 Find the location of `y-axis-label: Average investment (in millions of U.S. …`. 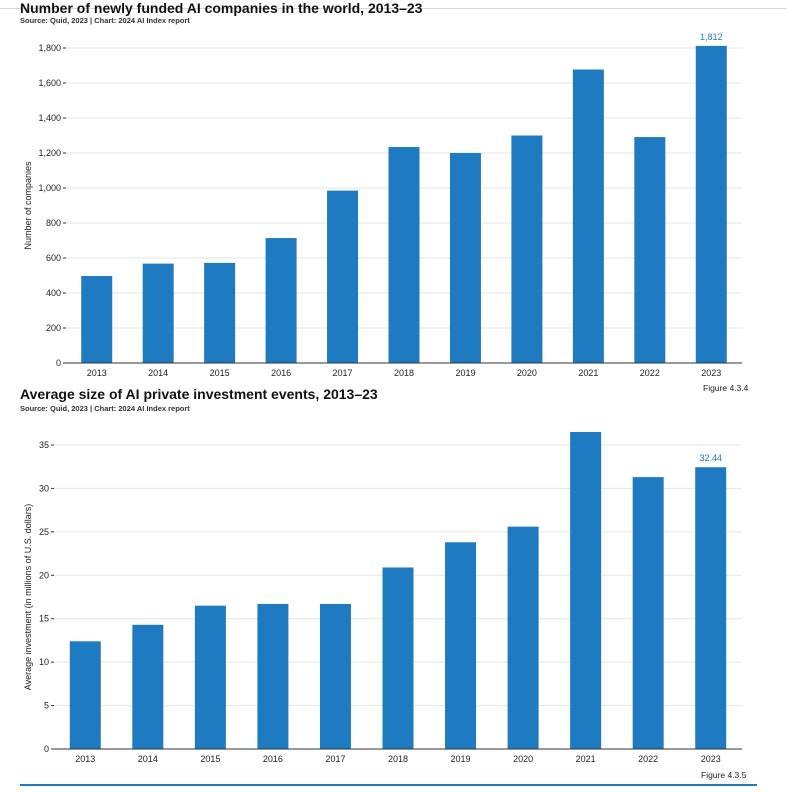

y-axis-label: Average investment (in millions of U.S. … is located at coordinates (28, 597).